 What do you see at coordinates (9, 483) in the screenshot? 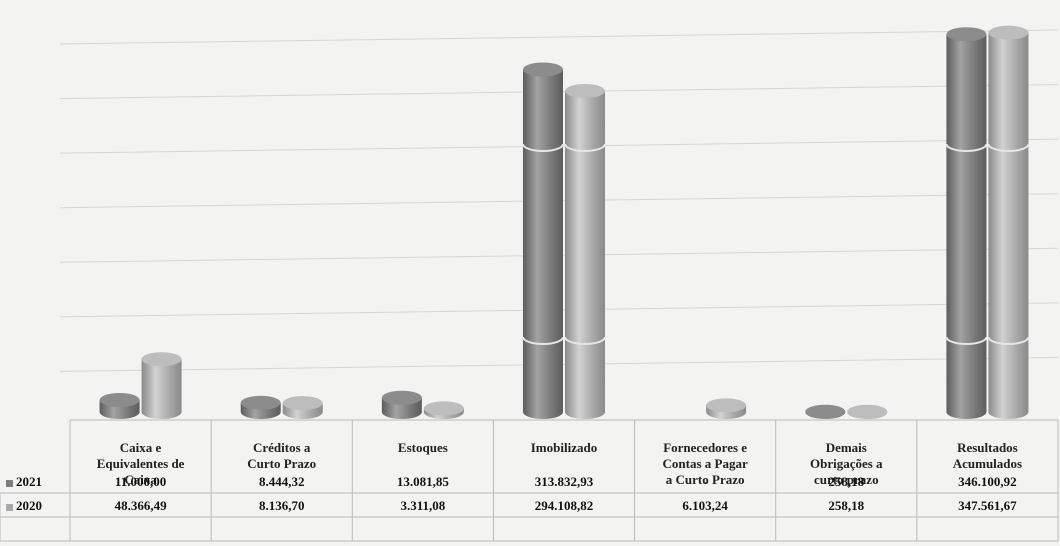
I see `legend-swatch-2021` at bounding box center [9, 483].